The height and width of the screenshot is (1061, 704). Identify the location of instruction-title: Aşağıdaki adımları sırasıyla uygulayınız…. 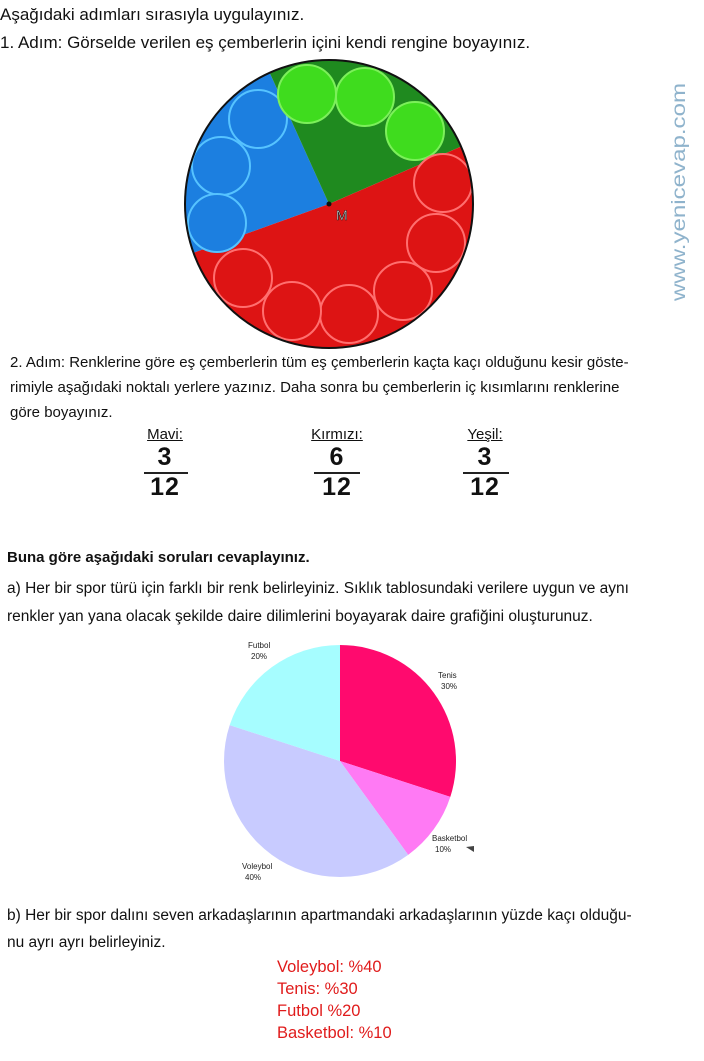
(152, 14).